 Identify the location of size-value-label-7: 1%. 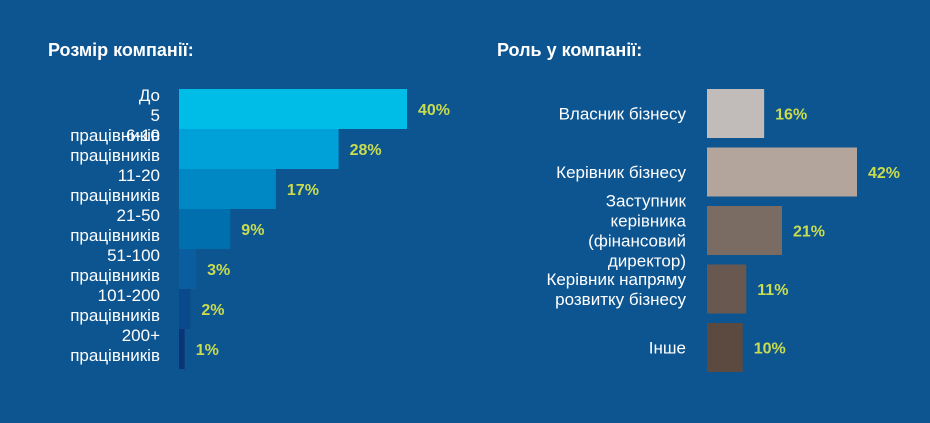
(207, 350).